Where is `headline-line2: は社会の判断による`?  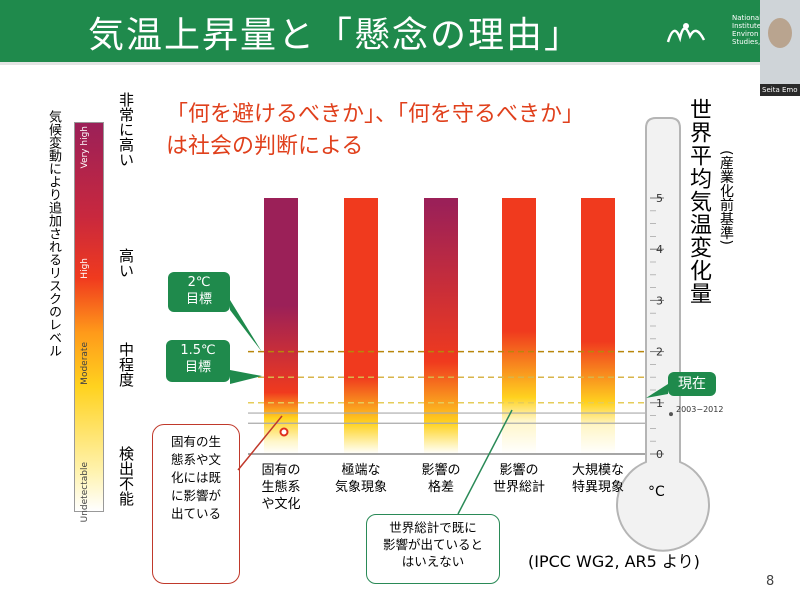 headline-line2: は社会の判断による is located at coordinates (265, 146).